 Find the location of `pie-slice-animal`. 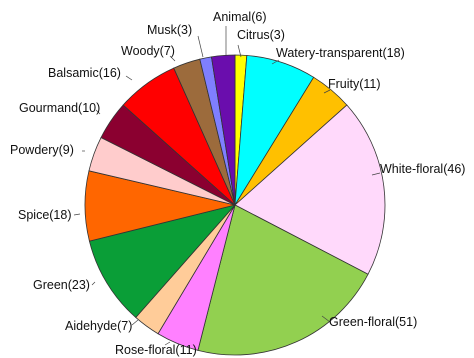

pie-slice-animal is located at coordinates (223, 130).